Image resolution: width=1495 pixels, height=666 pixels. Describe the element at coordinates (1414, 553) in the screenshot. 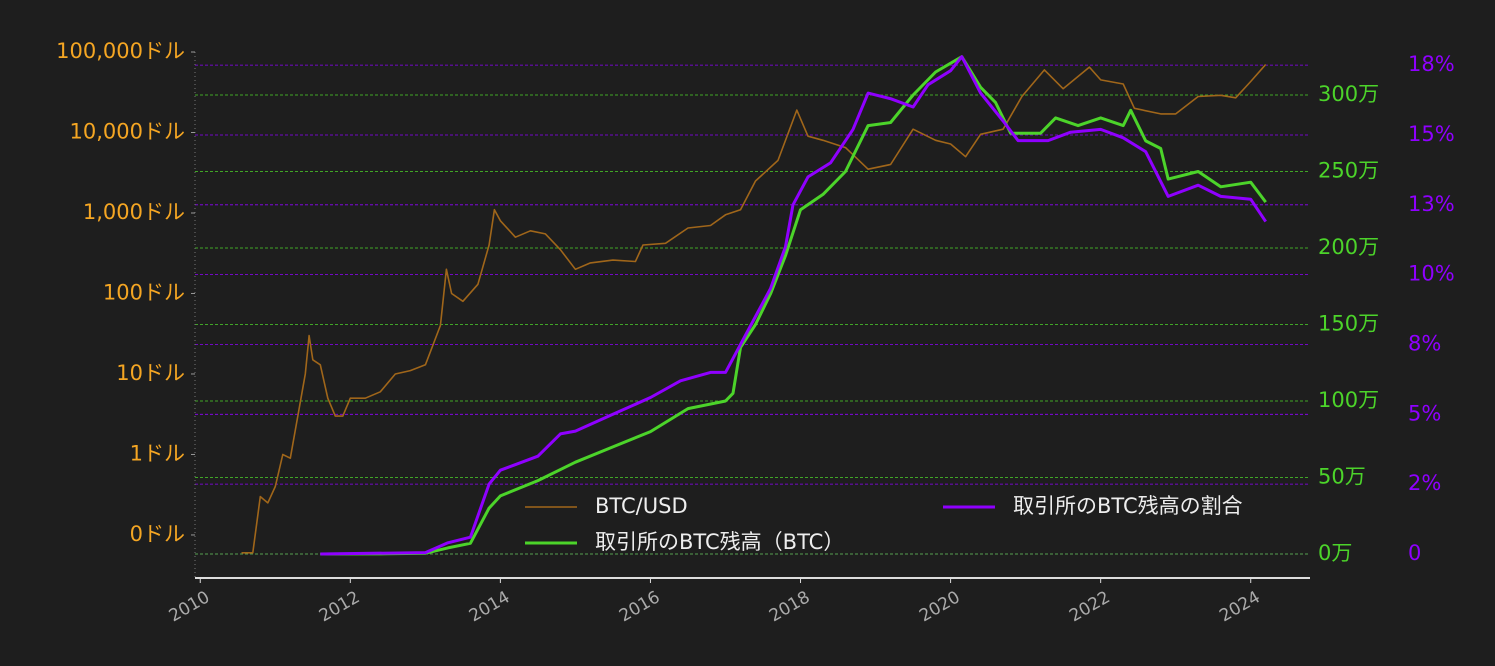

I see `y3-tick-label: 0` at that location.